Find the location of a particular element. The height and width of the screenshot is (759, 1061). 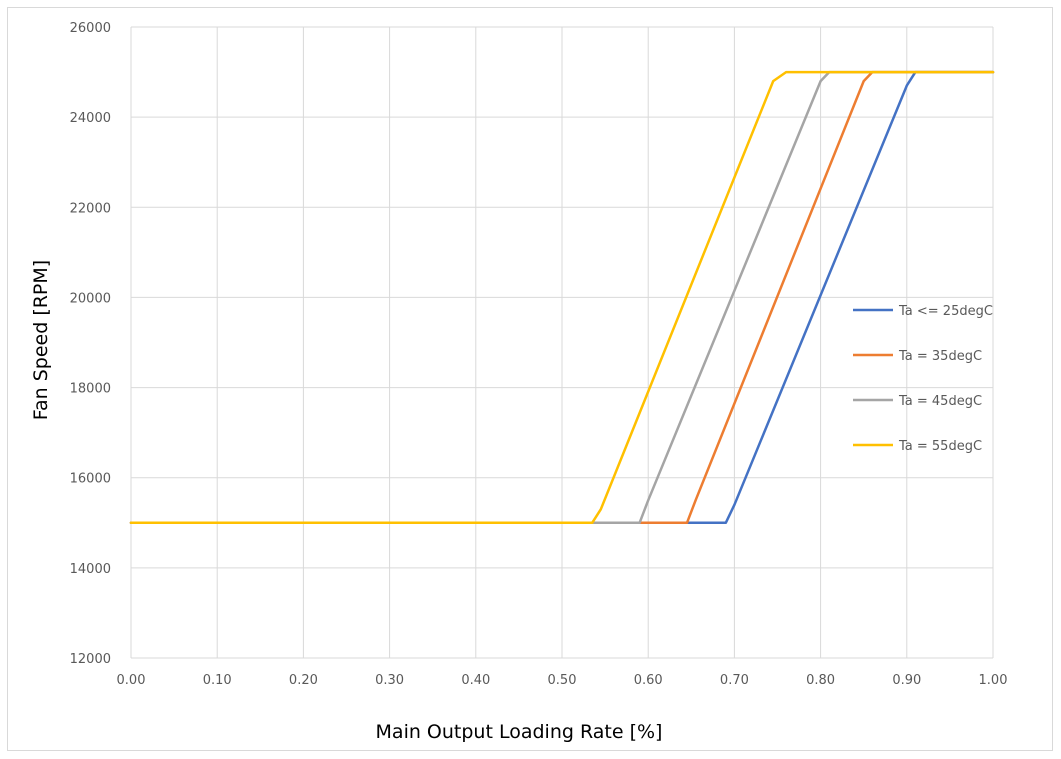

legend-label: Ta <= 25degC is located at coordinates (945, 311).